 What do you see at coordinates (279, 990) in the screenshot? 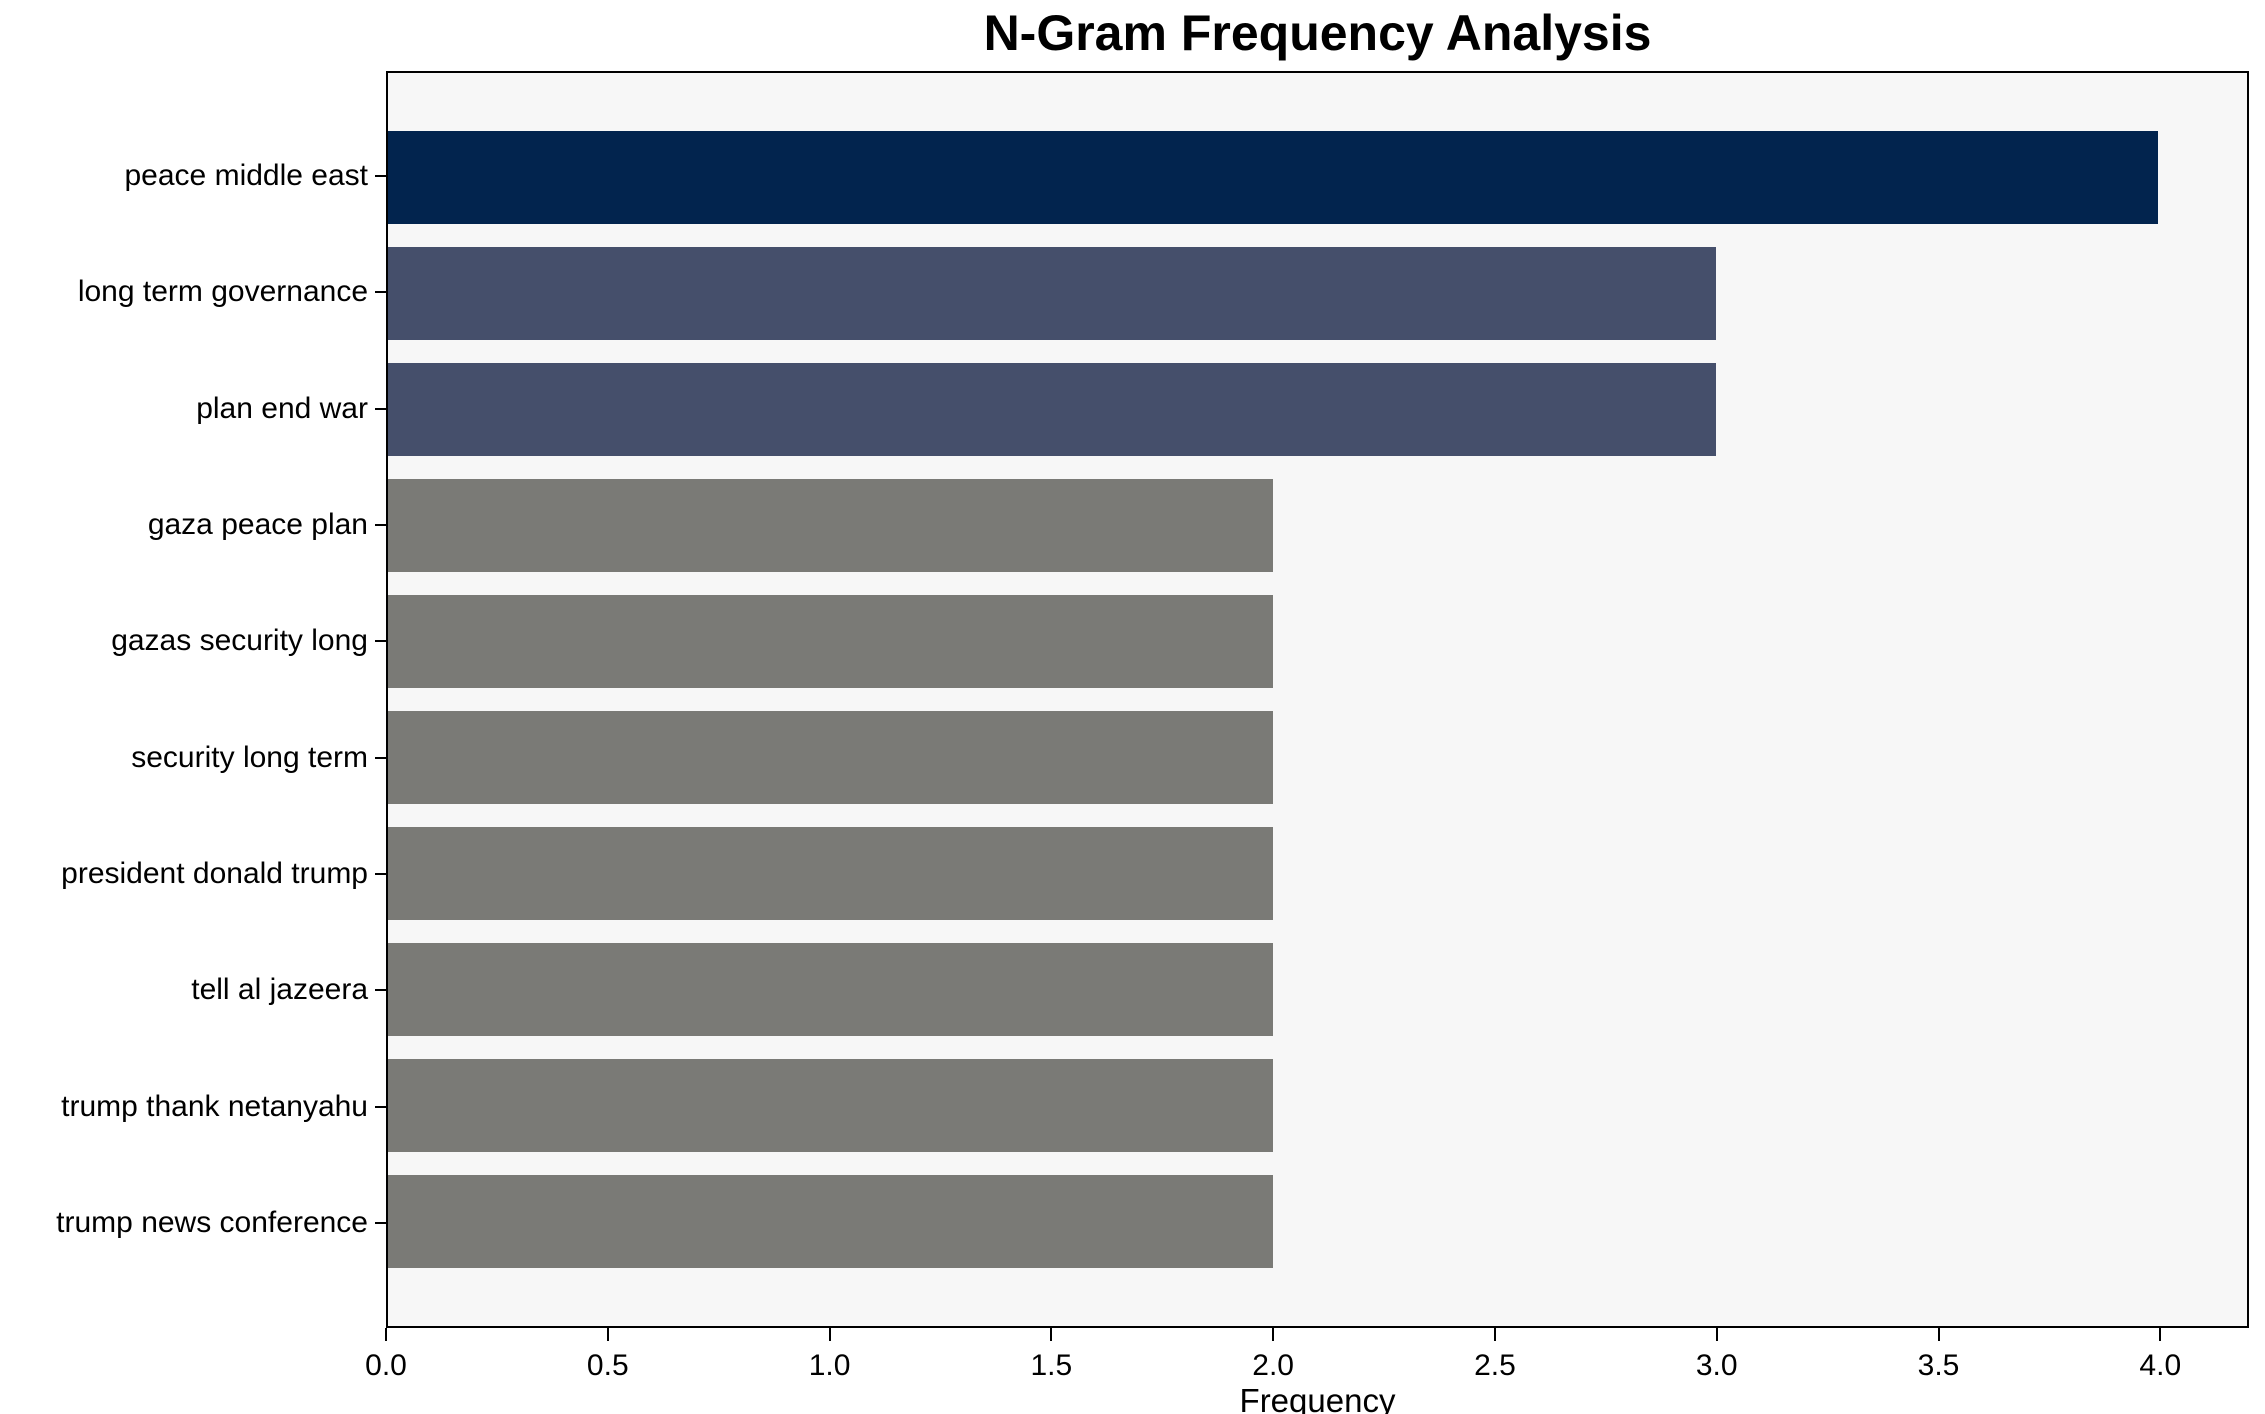
I see `y-tick-label: tell al jazeera` at bounding box center [279, 990].